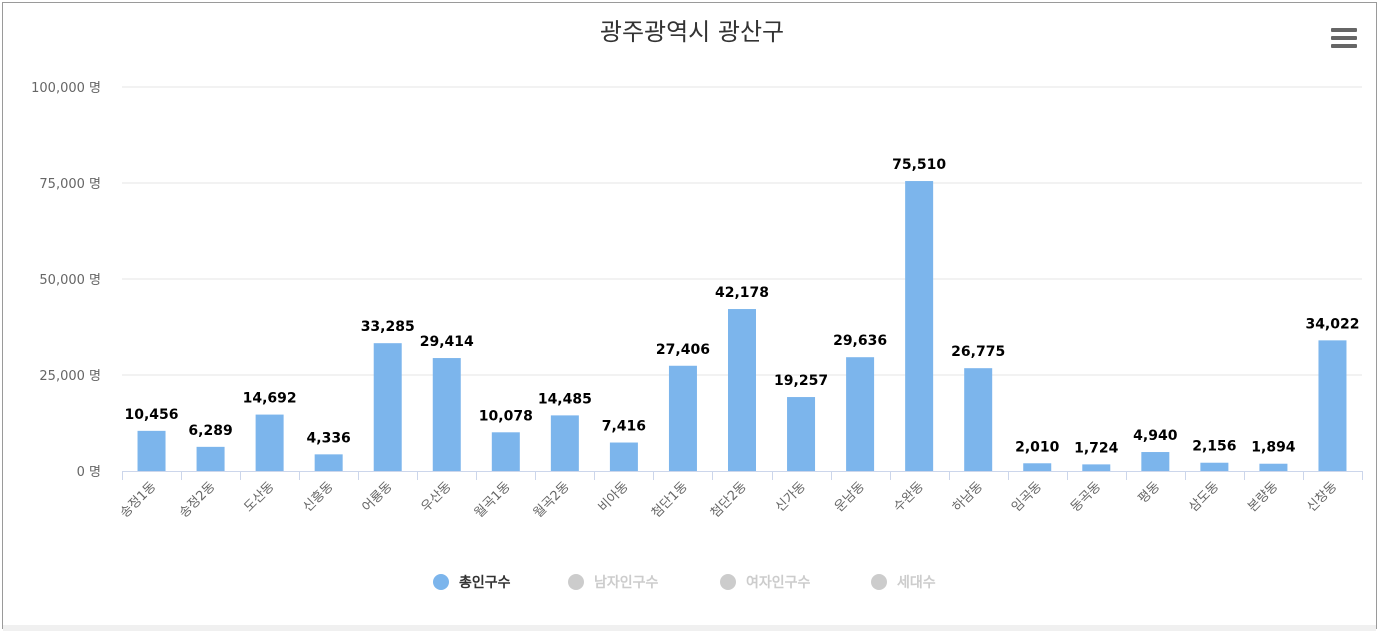 This screenshot has height=635, width=1383. What do you see at coordinates (692, 32) in the screenshot?
I see `chart-title: 광주광역시 광산구` at bounding box center [692, 32].